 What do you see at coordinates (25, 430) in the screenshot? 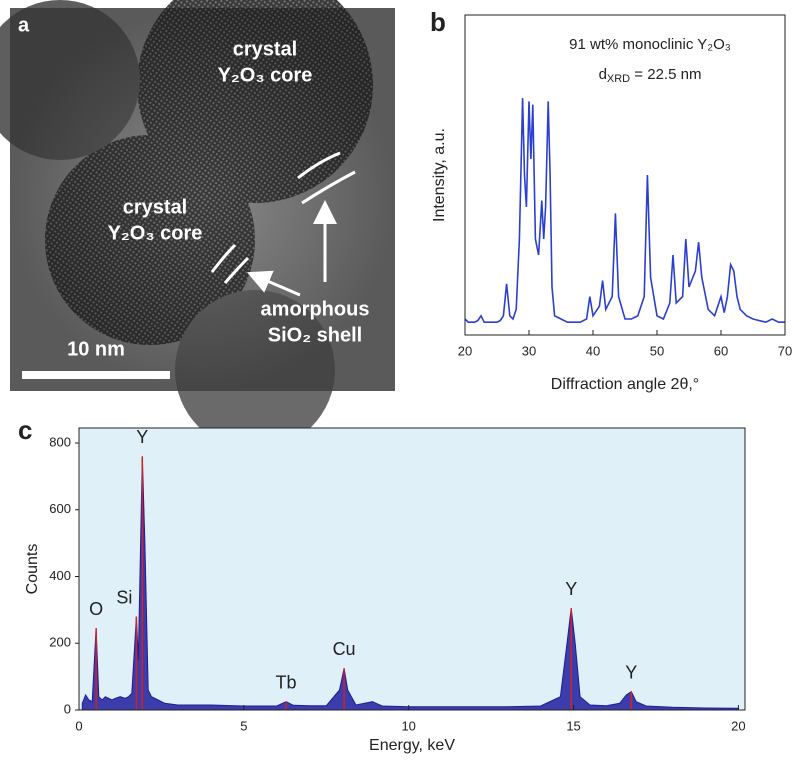
I see `panel-label: c` at bounding box center [25, 430].